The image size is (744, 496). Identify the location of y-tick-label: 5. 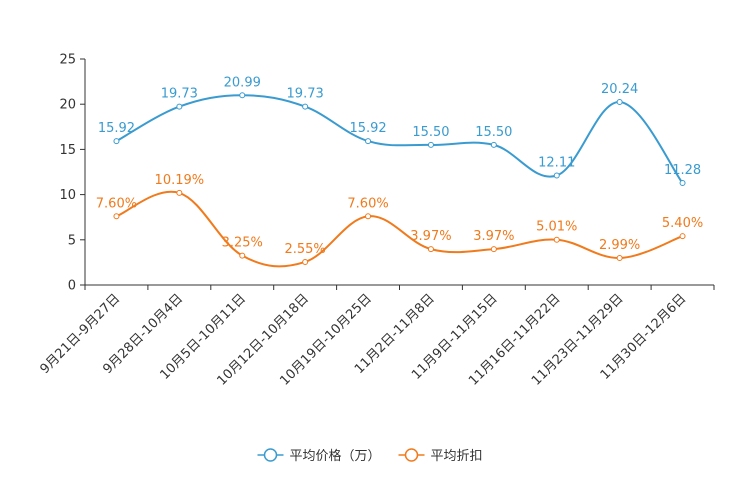
(72, 240).